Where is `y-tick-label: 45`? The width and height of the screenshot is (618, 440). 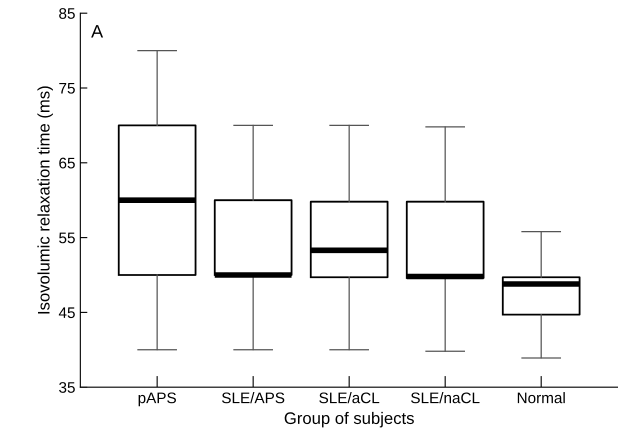 y-tick-label: 45 is located at coordinates (66, 312).